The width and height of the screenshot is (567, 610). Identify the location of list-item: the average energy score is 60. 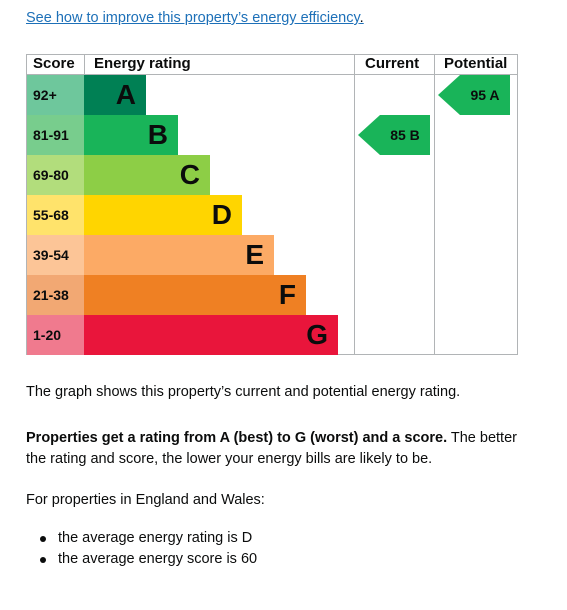
(141, 559).